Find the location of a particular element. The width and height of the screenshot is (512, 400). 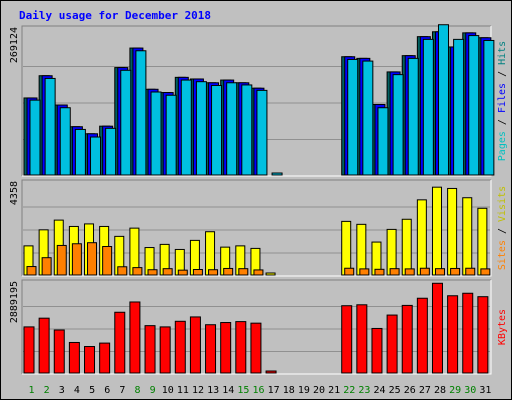

legend-kbytes: KBytes is located at coordinates (502, 327).